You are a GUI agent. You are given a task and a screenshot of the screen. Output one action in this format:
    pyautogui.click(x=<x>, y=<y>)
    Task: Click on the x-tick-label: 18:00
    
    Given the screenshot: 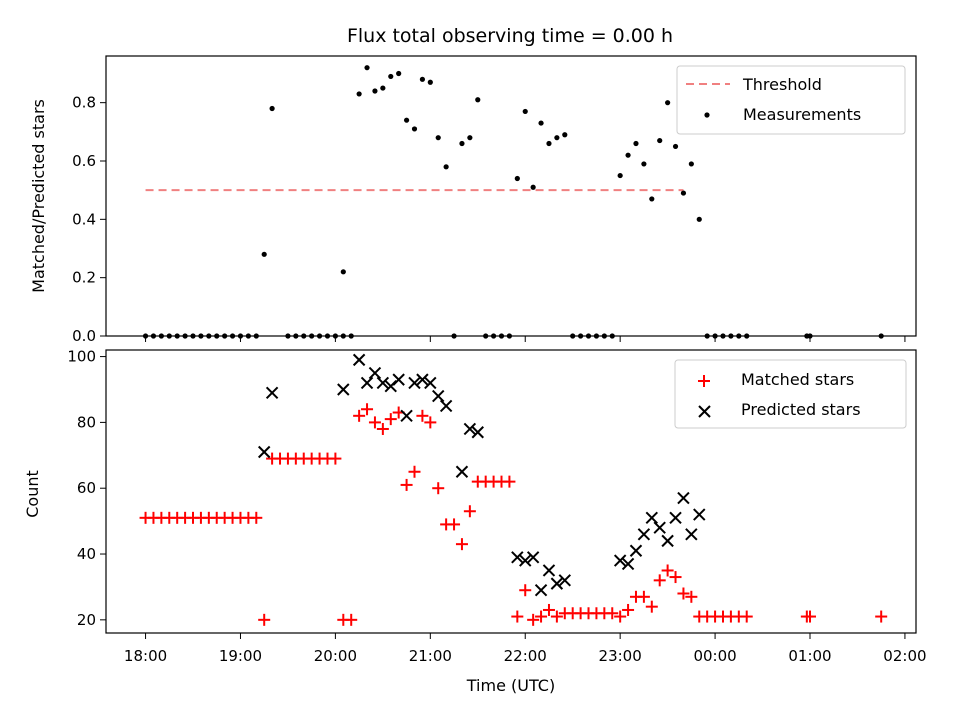 What is the action you would take?
    pyautogui.click(x=145, y=656)
    